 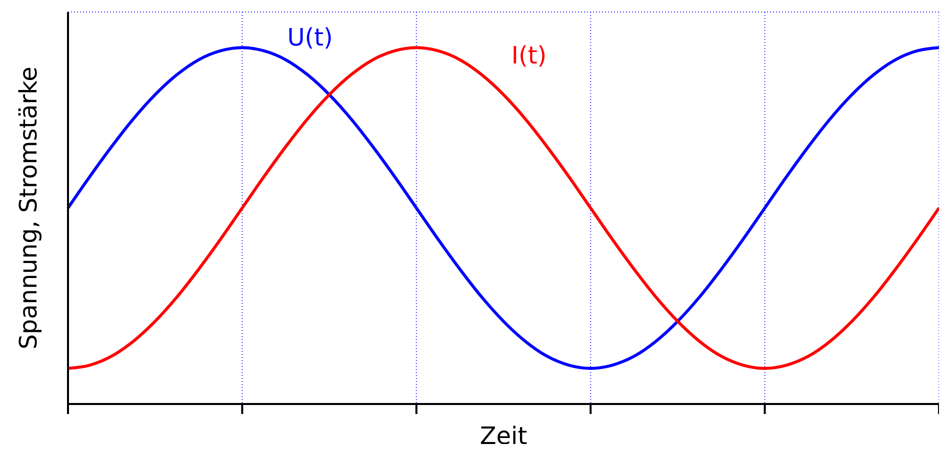 What do you see at coordinates (310, 38) in the screenshot?
I see `series-label: U(t)` at bounding box center [310, 38].